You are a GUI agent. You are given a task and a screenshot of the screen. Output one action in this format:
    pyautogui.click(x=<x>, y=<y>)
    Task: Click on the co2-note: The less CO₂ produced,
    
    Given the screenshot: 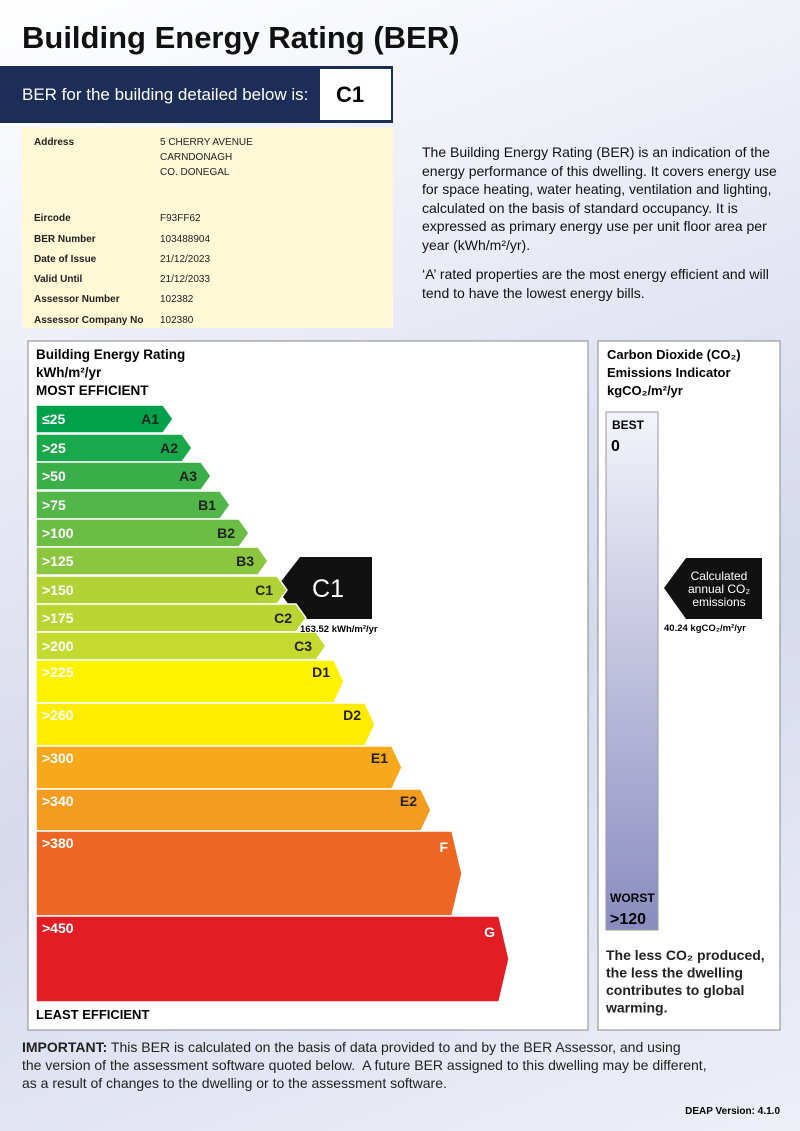 What is the action you would take?
    pyautogui.click(x=685, y=955)
    